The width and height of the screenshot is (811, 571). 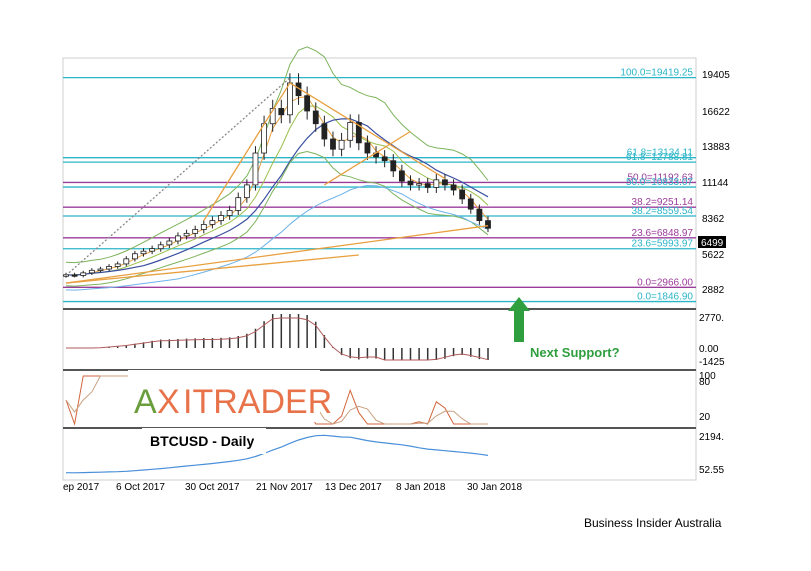 I want to click on x-tick-label: 8 Jan 2018, so click(x=421, y=487).